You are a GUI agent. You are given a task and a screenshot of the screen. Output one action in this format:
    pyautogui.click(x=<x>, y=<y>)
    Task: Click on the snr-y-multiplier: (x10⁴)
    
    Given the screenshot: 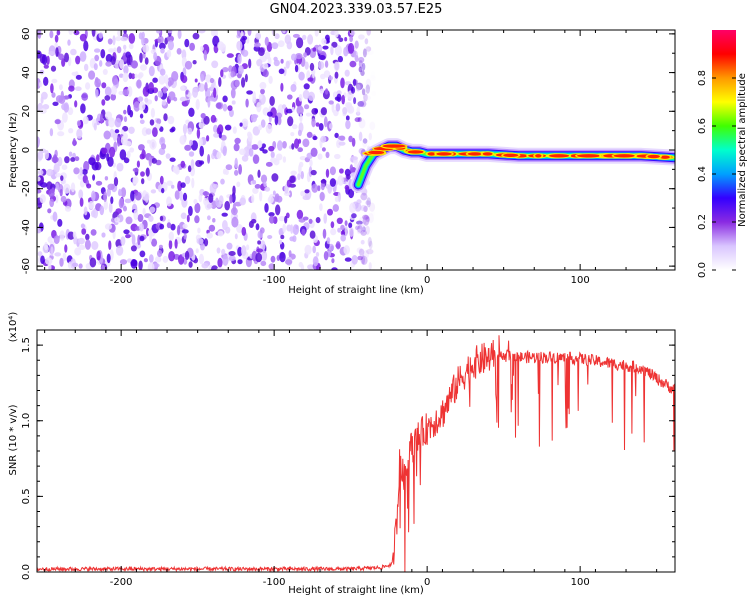 What is the action you would take?
    pyautogui.click(x=13, y=327)
    